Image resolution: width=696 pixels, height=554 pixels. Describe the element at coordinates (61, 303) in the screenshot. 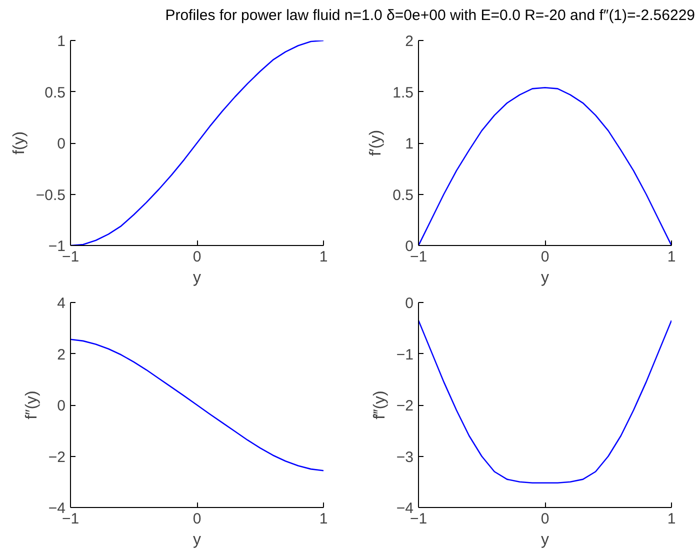

I see `y-tick-label: 4` at that location.